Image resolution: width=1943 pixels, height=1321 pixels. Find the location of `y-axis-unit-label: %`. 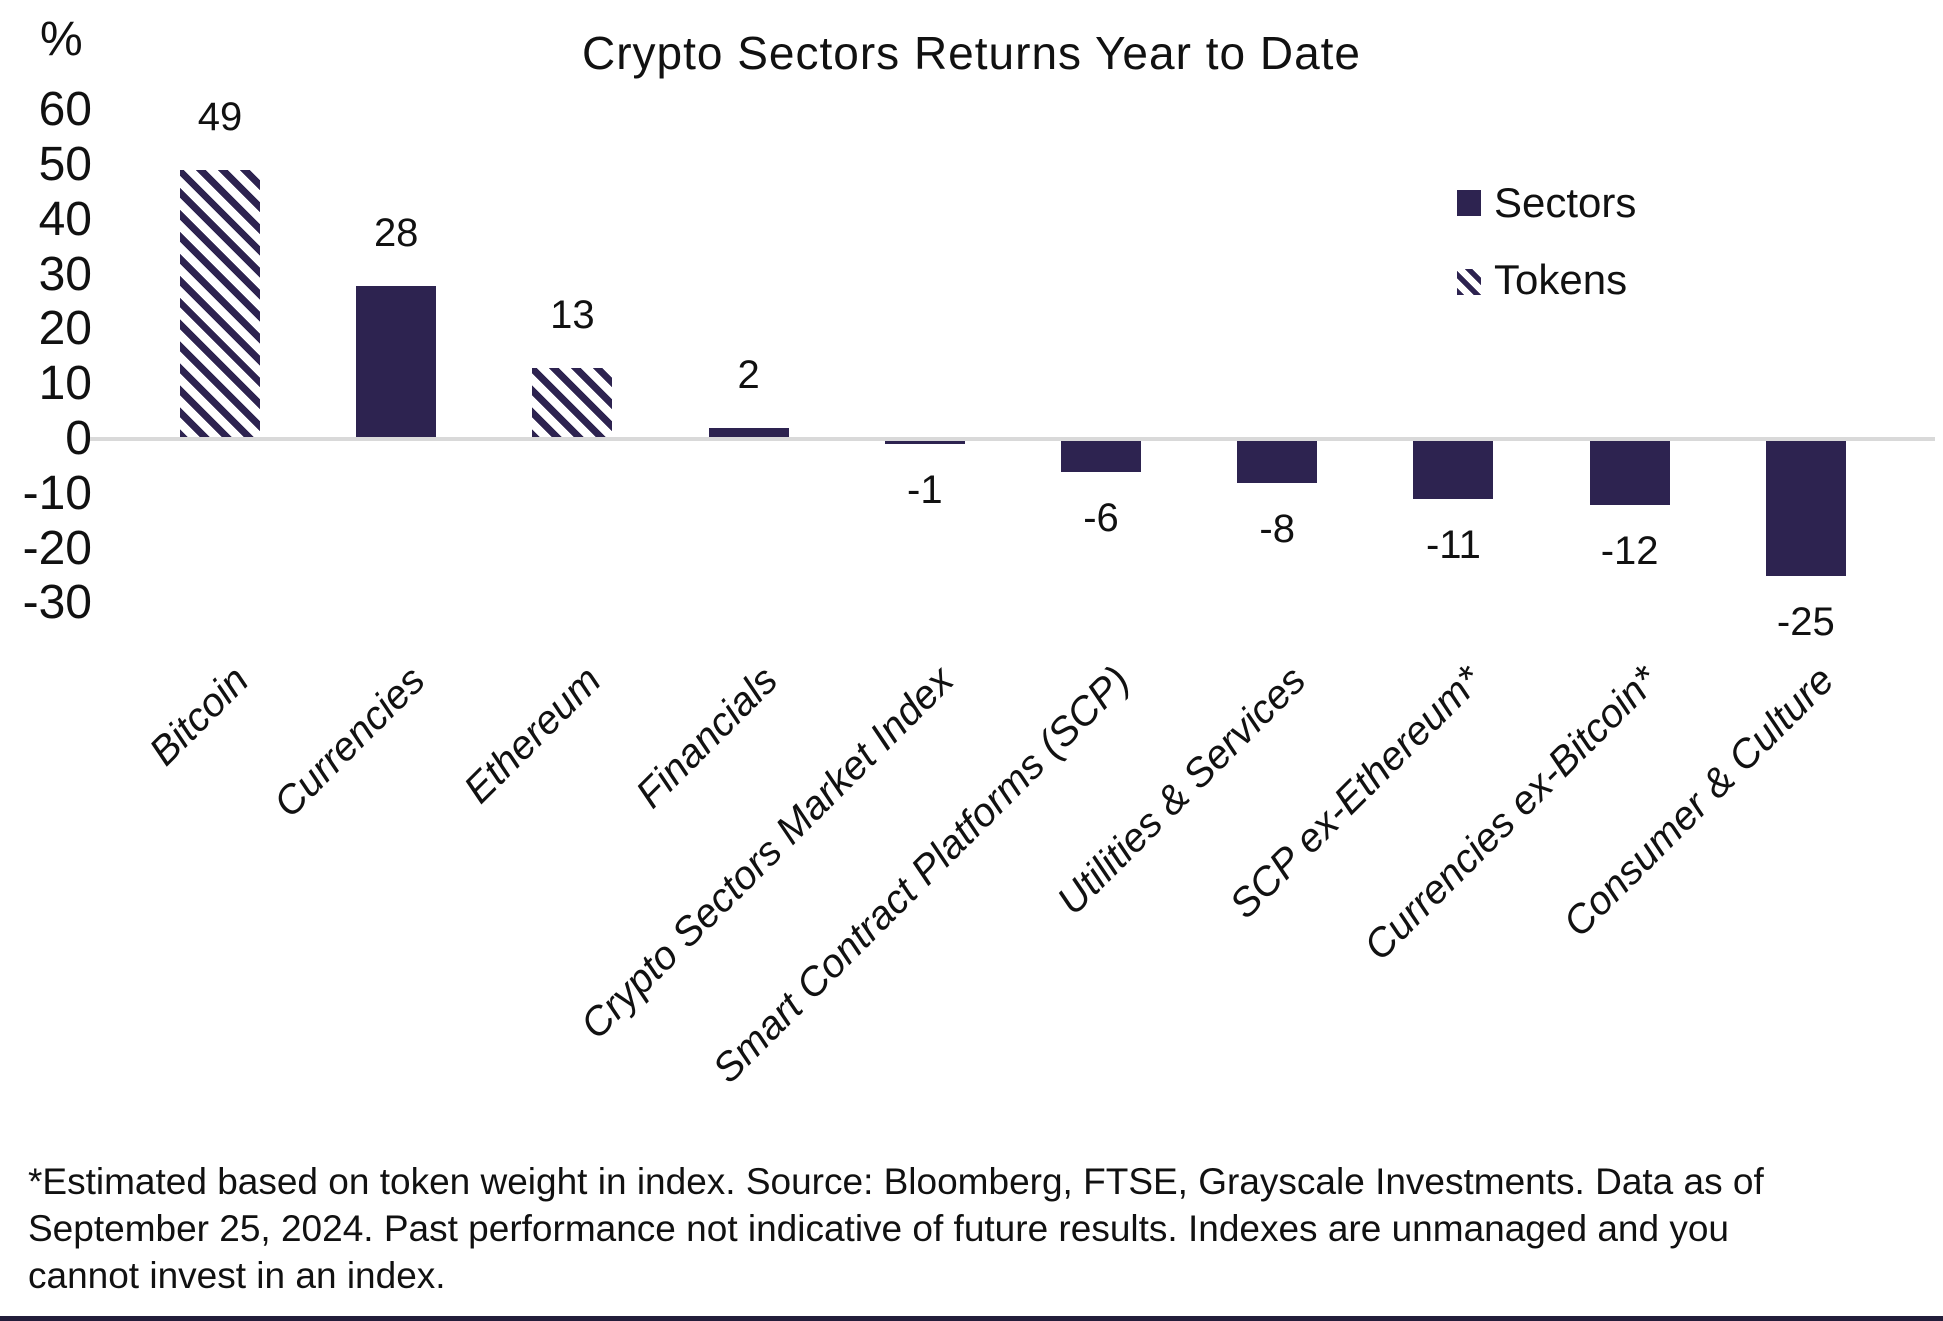

y-axis-unit-label: % is located at coordinates (61, 39).